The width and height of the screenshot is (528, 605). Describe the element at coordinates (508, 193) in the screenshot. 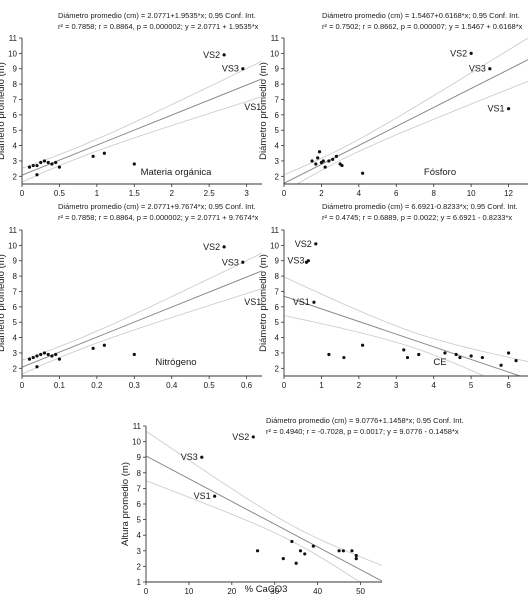

I see `x-tick-label: 12` at that location.